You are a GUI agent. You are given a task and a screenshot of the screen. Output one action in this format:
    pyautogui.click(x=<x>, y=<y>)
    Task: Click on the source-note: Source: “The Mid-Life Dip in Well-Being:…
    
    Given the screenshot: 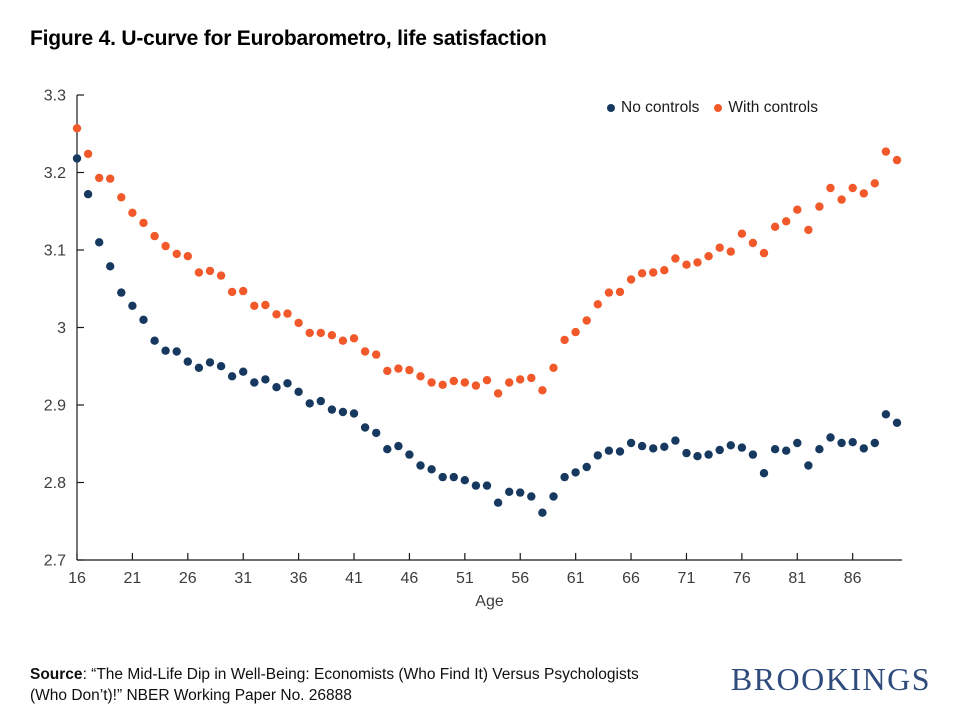 What is the action you would take?
    pyautogui.click(x=355, y=685)
    